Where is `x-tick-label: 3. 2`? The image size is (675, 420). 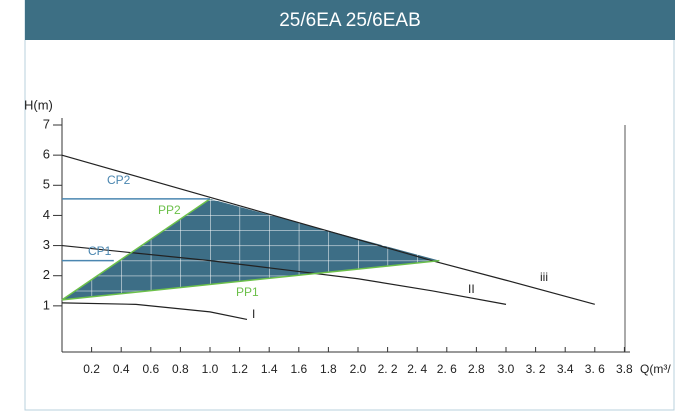
x-tick-label: 3. 2 is located at coordinates (536, 369).